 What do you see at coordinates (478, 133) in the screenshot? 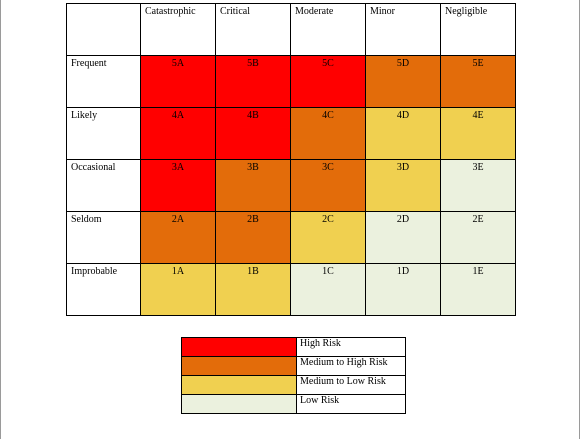
I see `risk-cell: 4E` at bounding box center [478, 133].